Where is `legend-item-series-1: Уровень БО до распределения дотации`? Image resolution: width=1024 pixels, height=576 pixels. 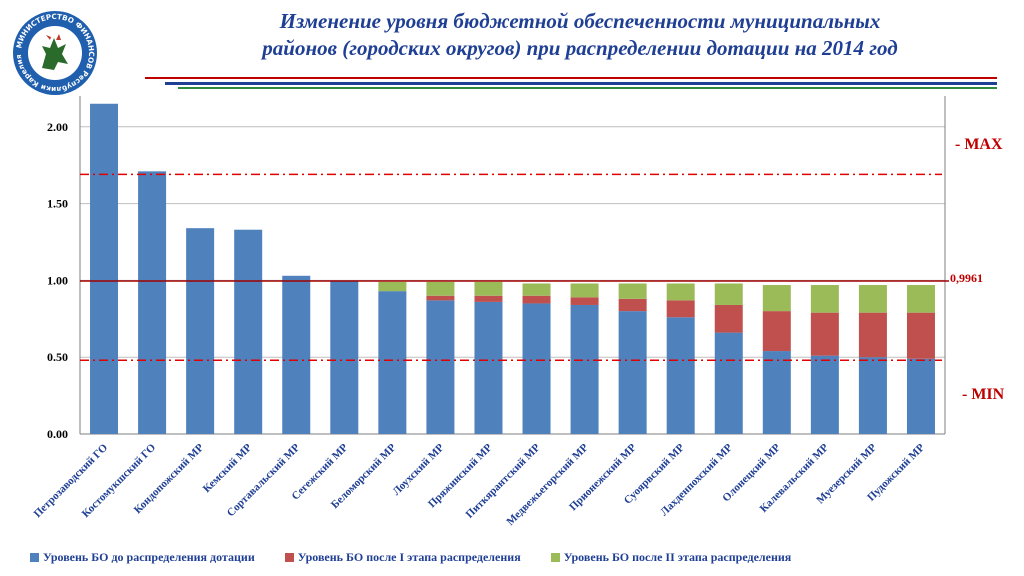
legend-item-series-1: Уровень БО до распределения дотации is located at coordinates (142, 557).